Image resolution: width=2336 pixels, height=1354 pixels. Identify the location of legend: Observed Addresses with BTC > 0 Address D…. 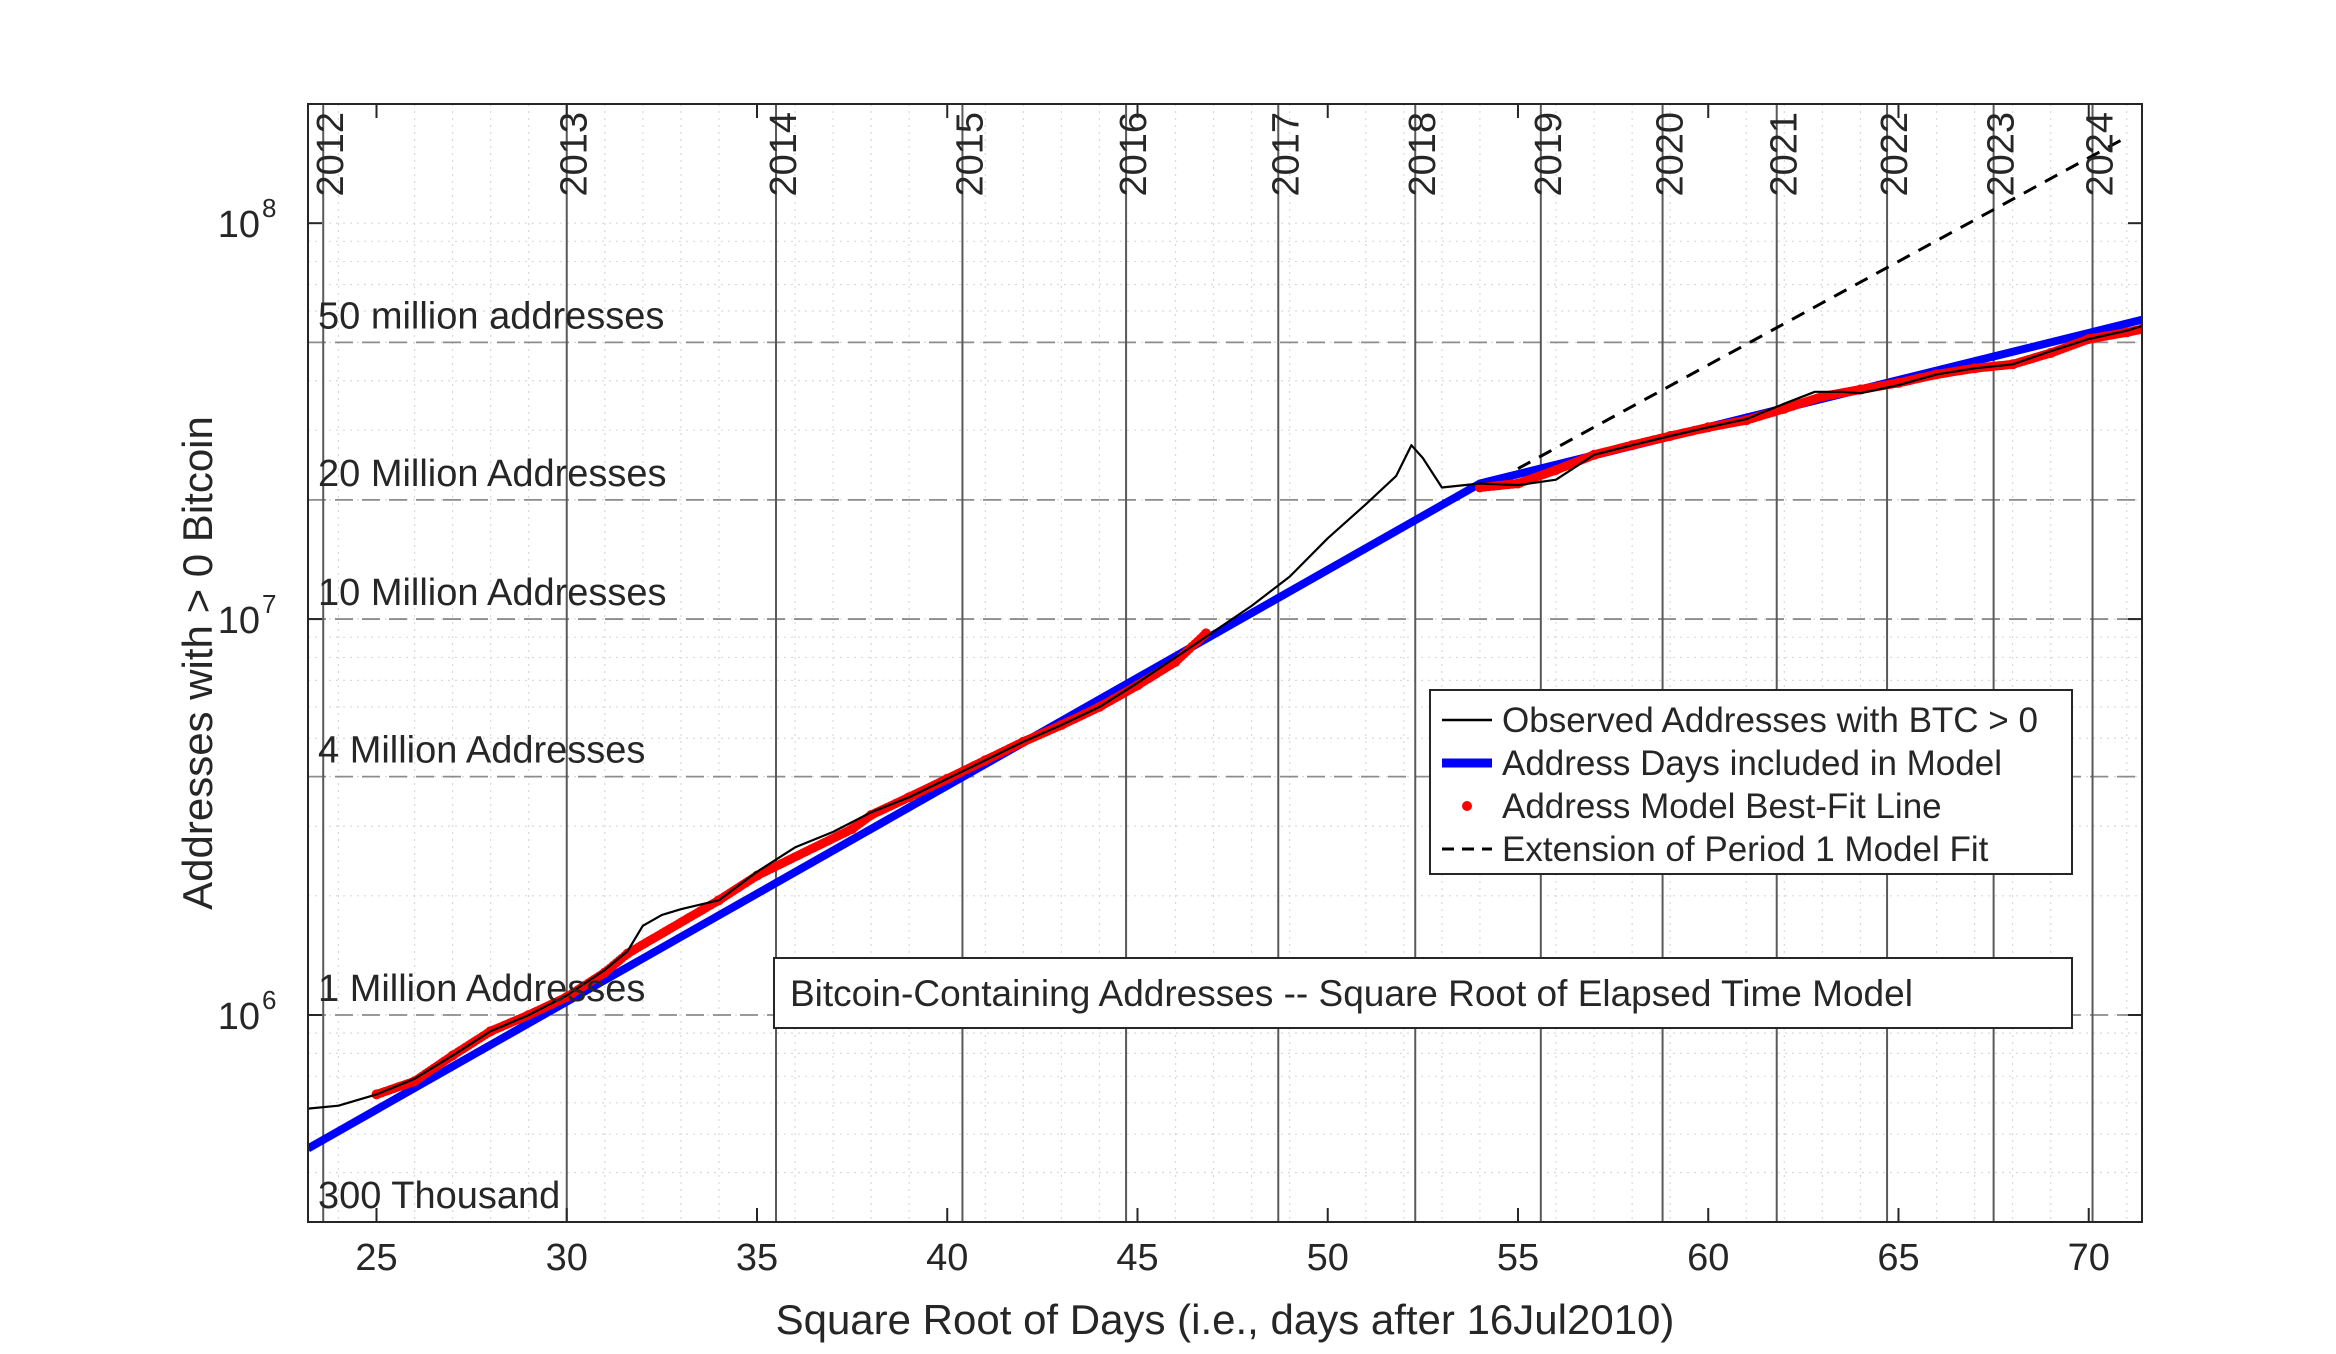
(1751, 782).